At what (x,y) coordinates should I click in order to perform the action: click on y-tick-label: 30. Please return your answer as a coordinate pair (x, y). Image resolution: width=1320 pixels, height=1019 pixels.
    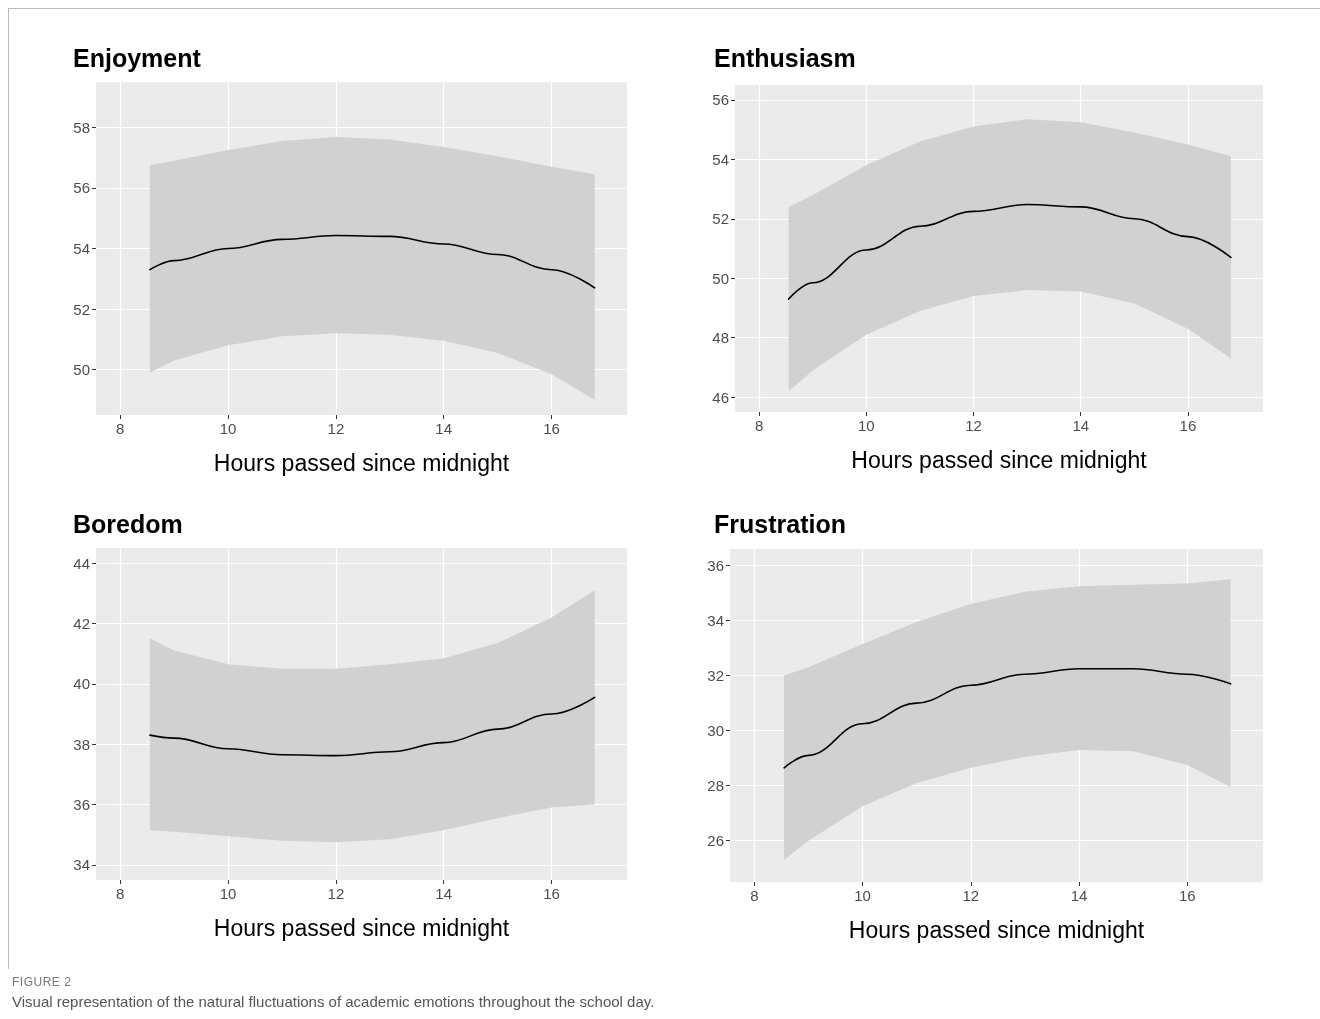
    Looking at the image, I should click on (715, 731).